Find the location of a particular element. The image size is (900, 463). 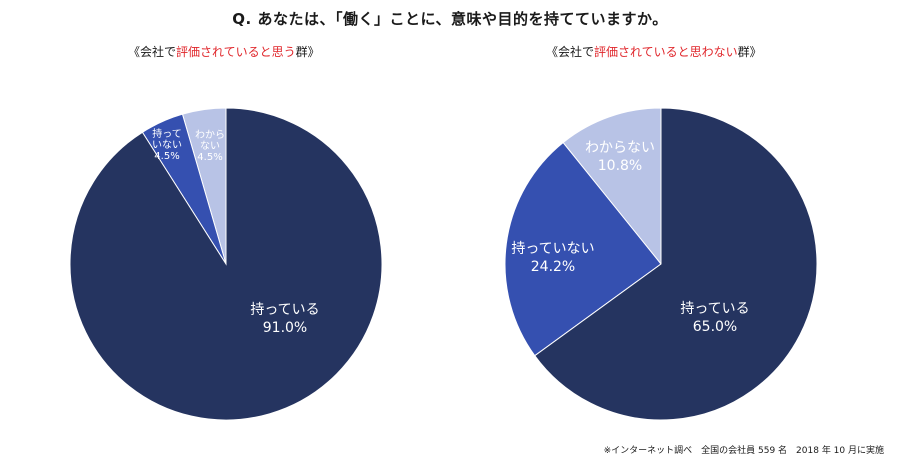

right-subtitle-prefix: 《会社で is located at coordinates (570, 52).